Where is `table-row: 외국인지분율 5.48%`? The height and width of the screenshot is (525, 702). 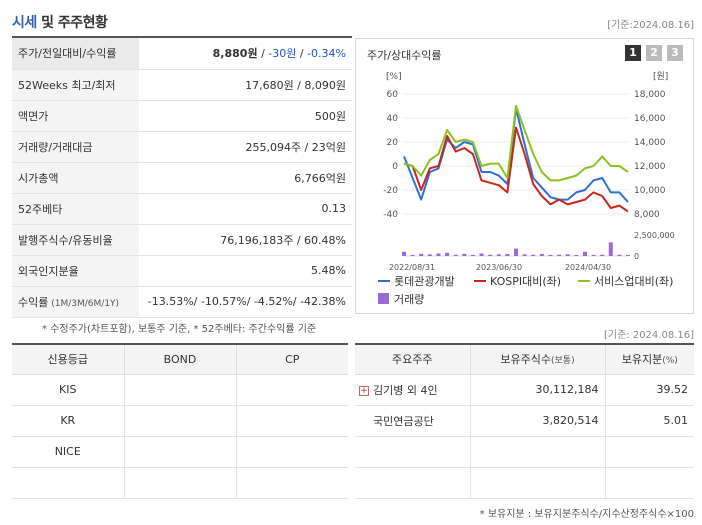
table-row: 외국인지분율 5.48% is located at coordinates (182, 271).